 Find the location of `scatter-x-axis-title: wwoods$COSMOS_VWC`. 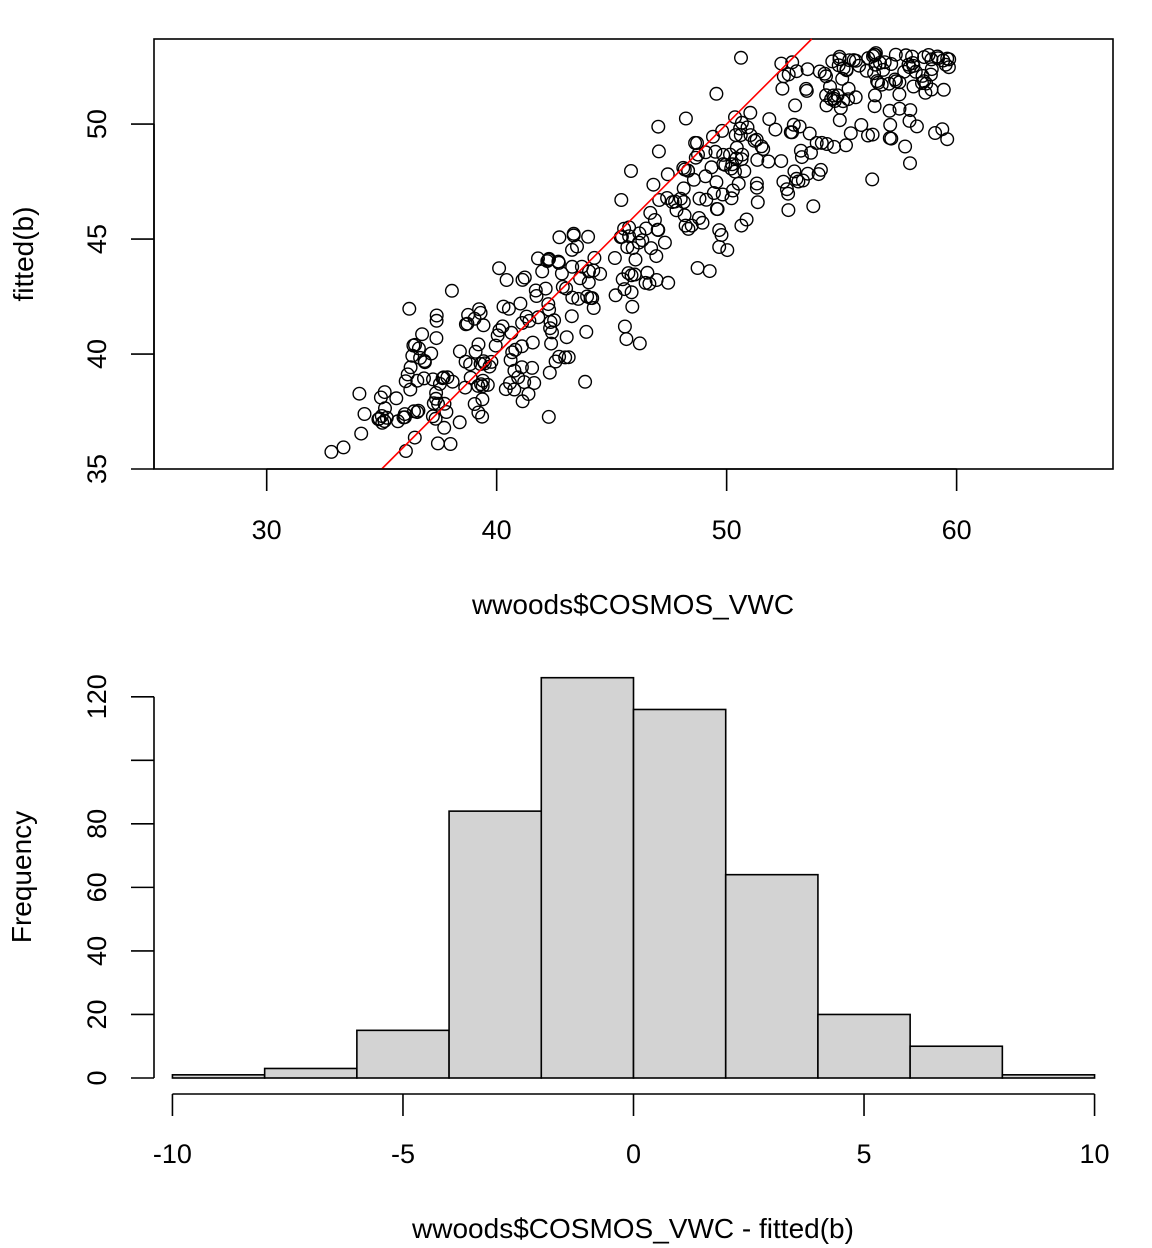

scatter-x-axis-title: wwoods$COSMOS_VWC is located at coordinates (632, 604).